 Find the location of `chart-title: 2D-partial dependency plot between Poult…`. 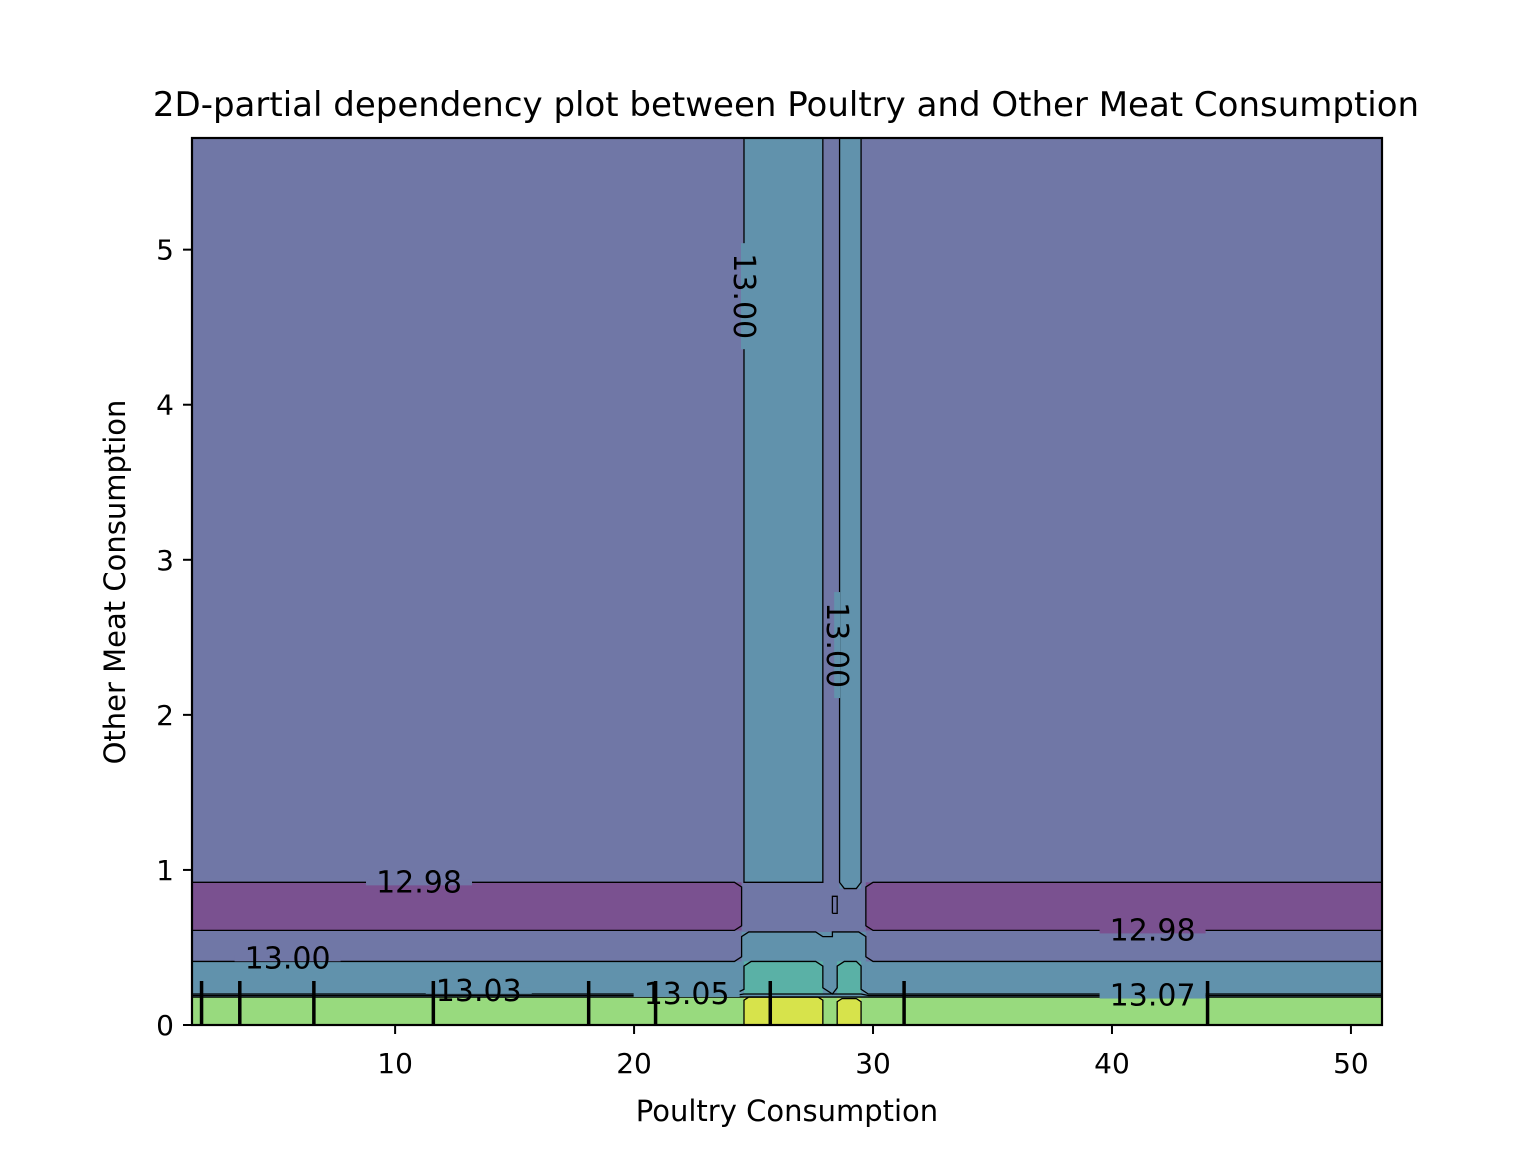

chart-title: 2D-partial dependency plot between Poult… is located at coordinates (786, 105).